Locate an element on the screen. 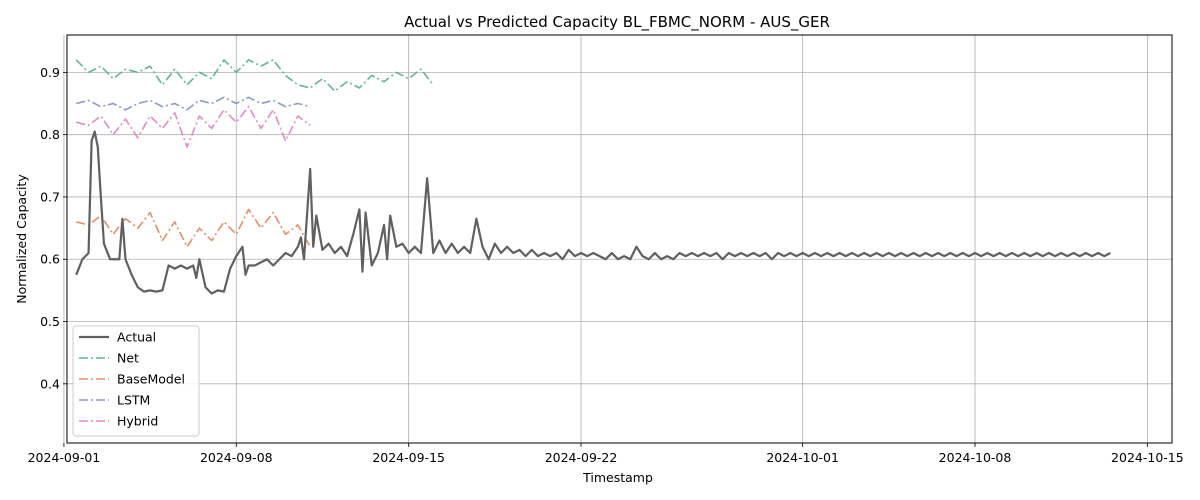 This screenshot has height=500, width=1200. y-tick-label: 0.8 is located at coordinates (50, 134).